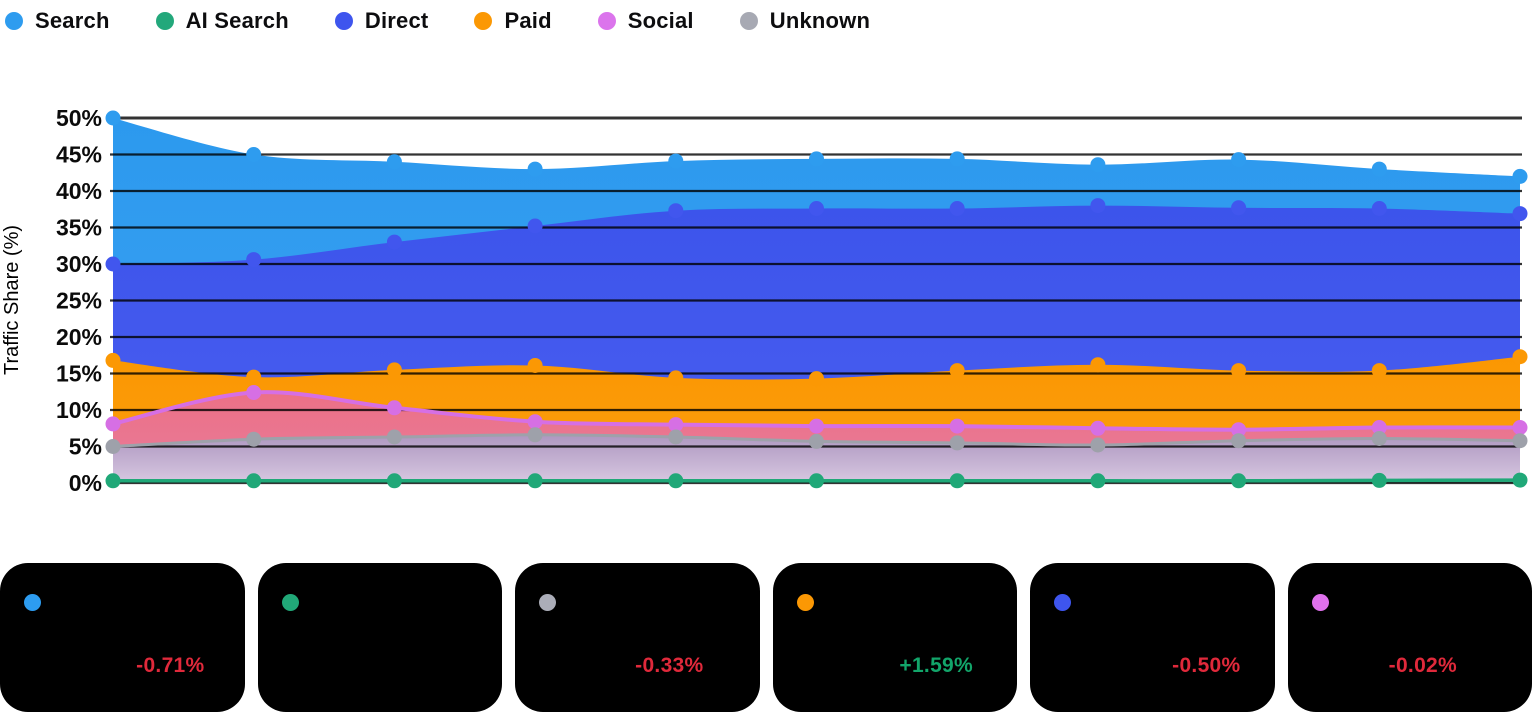 This screenshot has width=1532, height=716. Describe the element at coordinates (547, 602) in the screenshot. I see `unknown-dot-icon` at that location.